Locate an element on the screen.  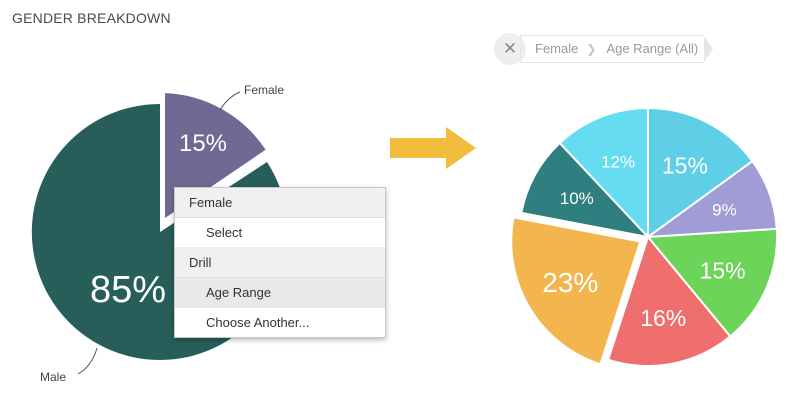
breadcrumb-trail: Female ❯ Age Range (All) is located at coordinates (612, 49).